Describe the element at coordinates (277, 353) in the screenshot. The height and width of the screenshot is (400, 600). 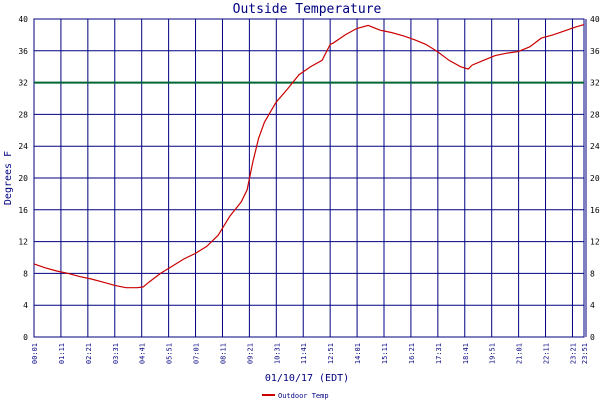
I see `x-tick-label: 10:31` at that location.